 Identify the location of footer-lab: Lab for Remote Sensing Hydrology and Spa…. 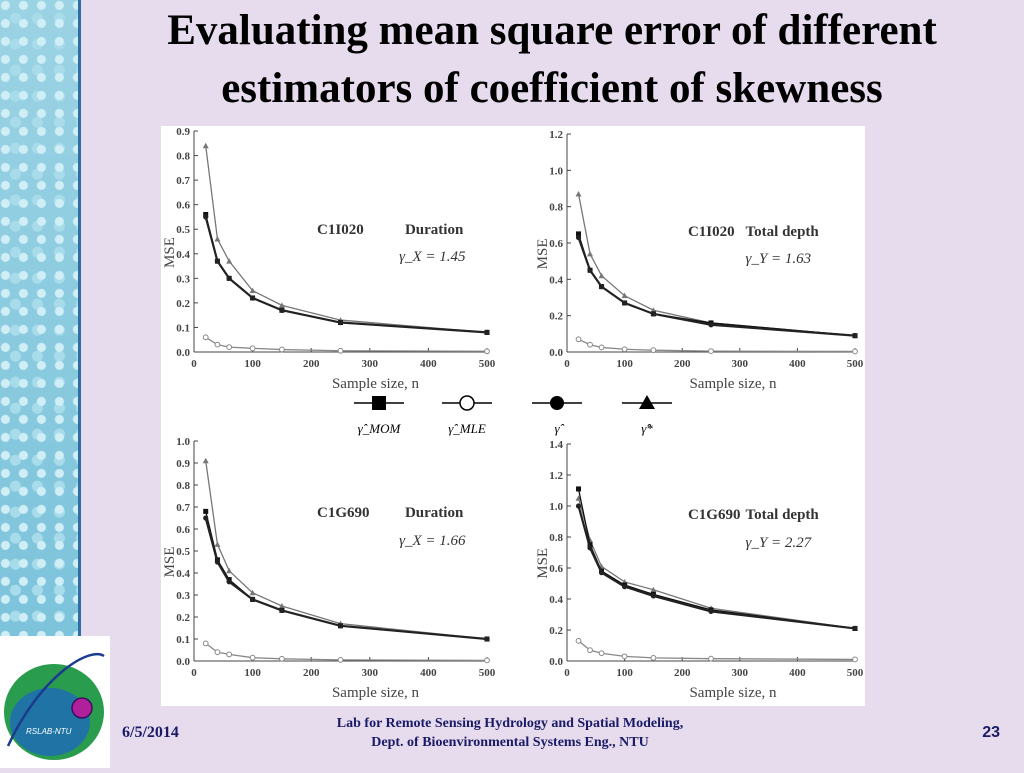
(510, 733).